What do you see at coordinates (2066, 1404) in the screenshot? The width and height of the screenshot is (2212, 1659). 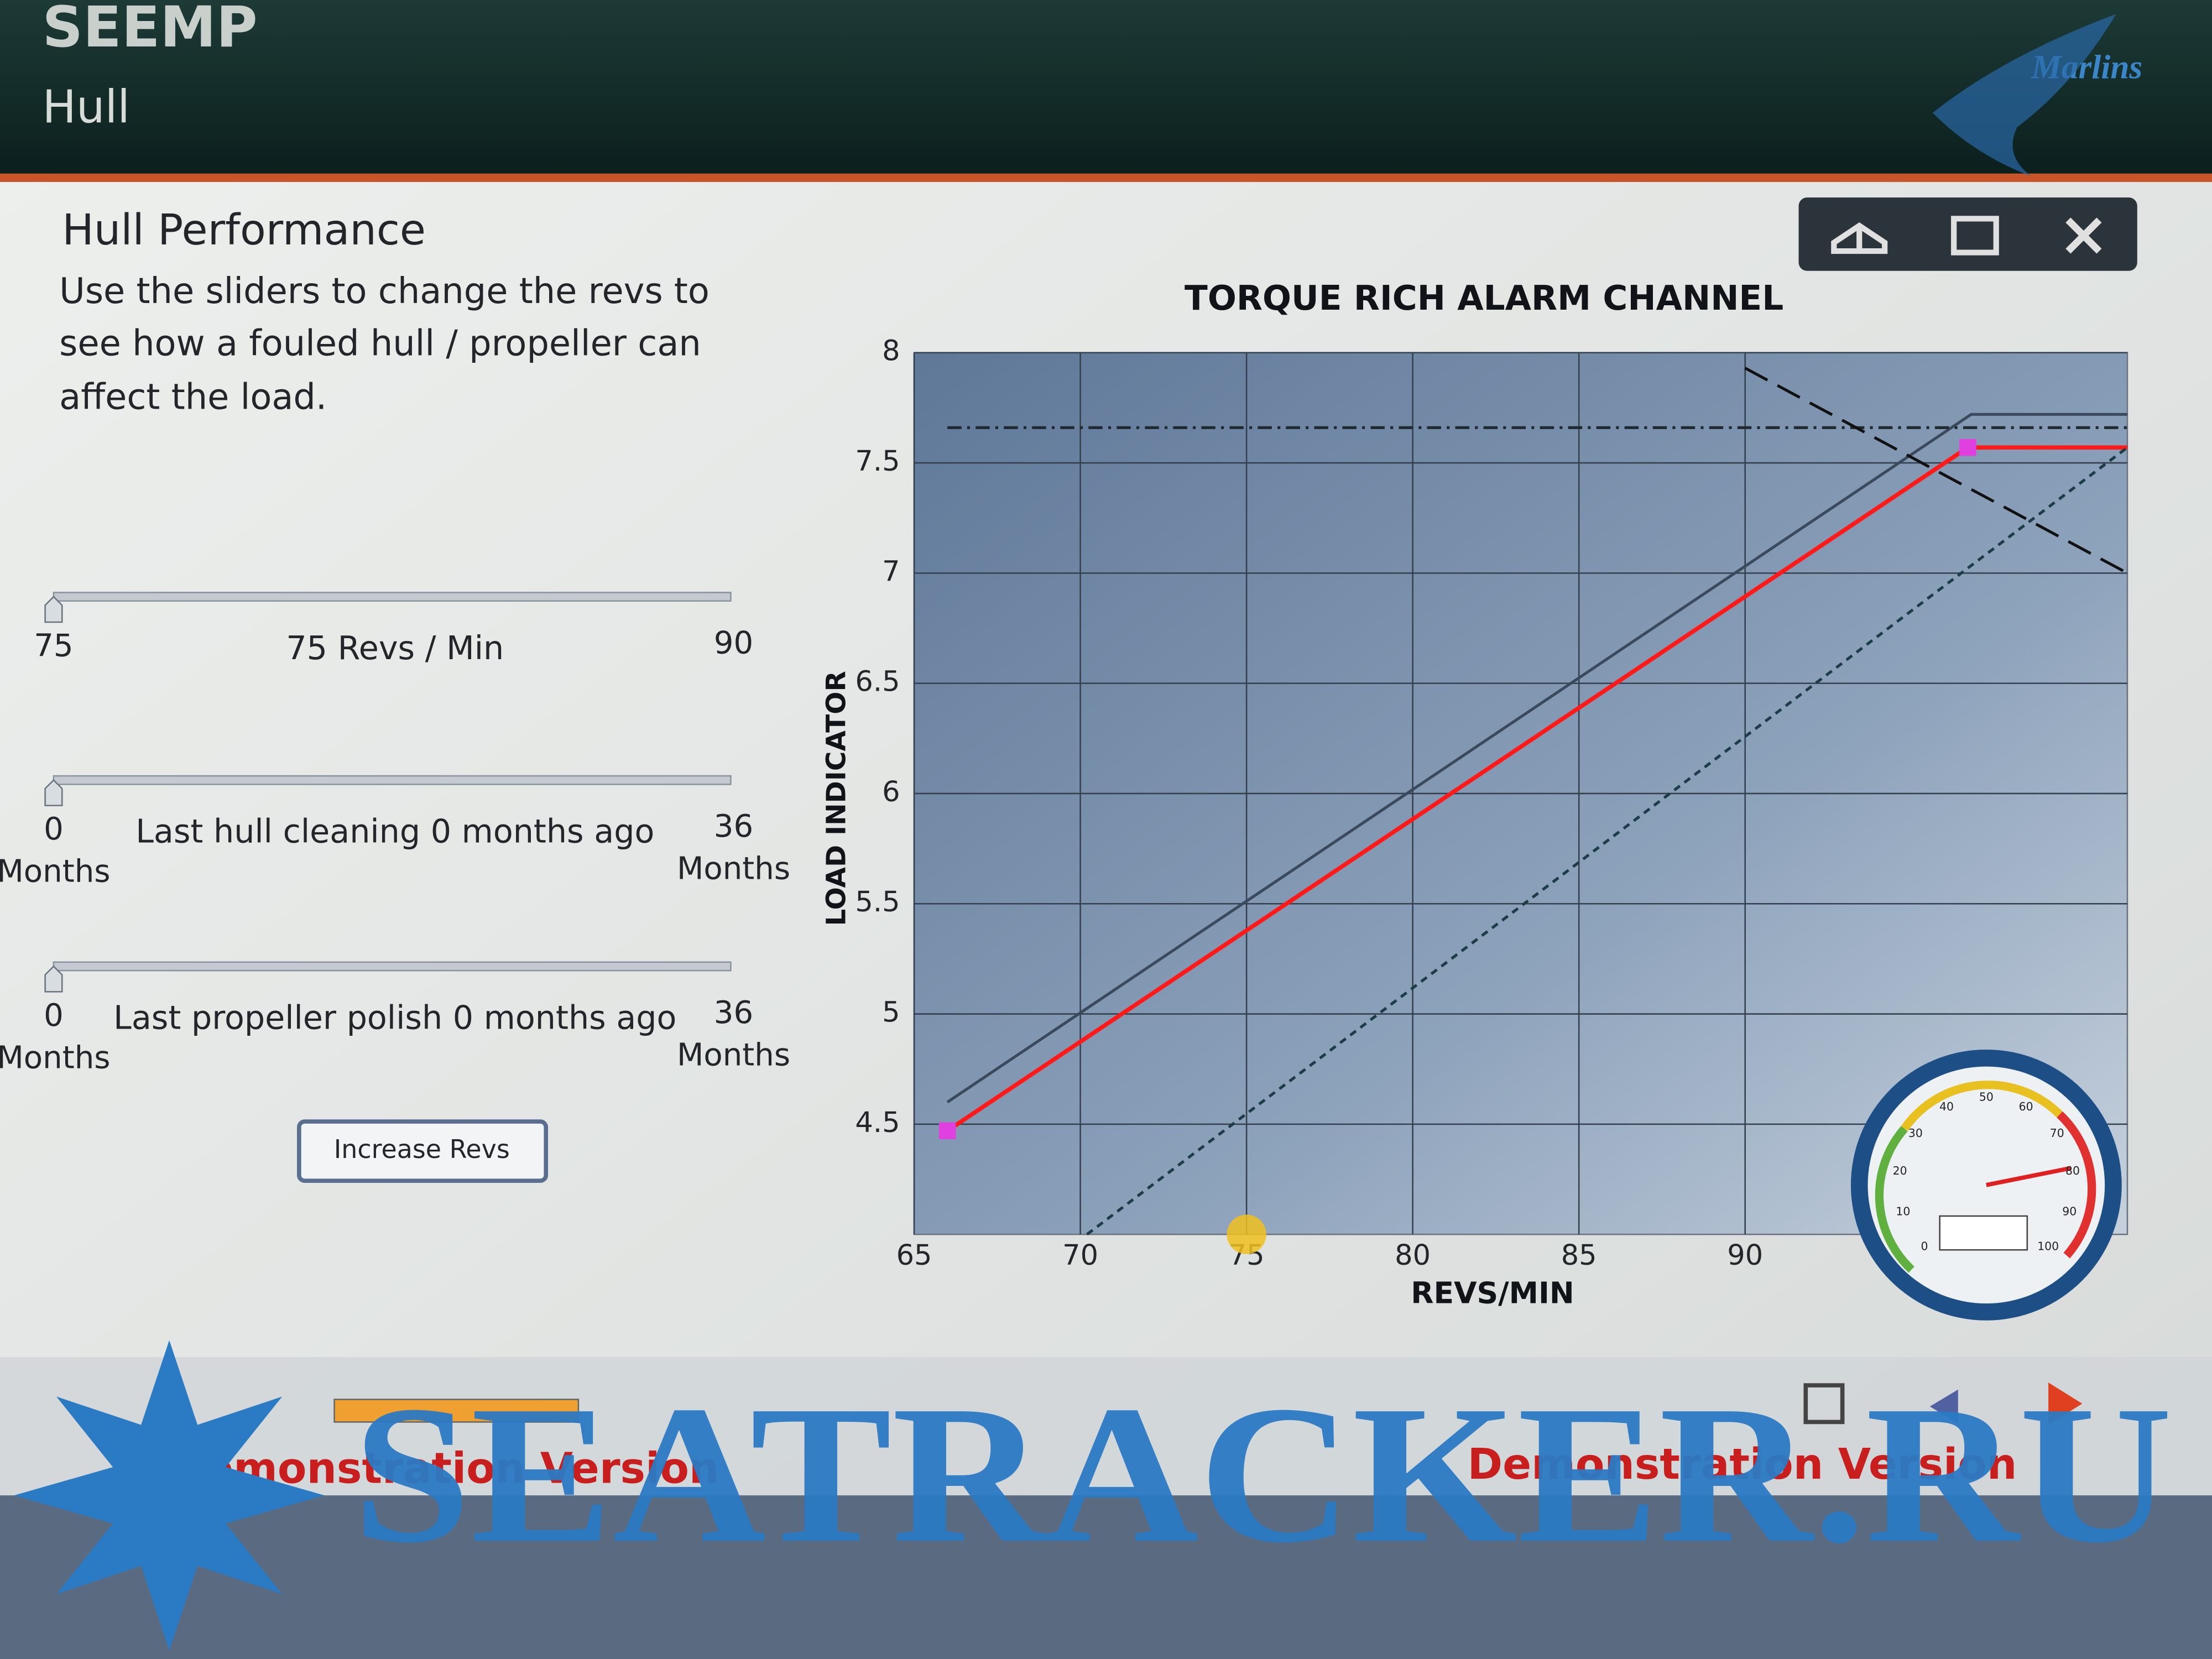 I see `next-icon` at bounding box center [2066, 1404].